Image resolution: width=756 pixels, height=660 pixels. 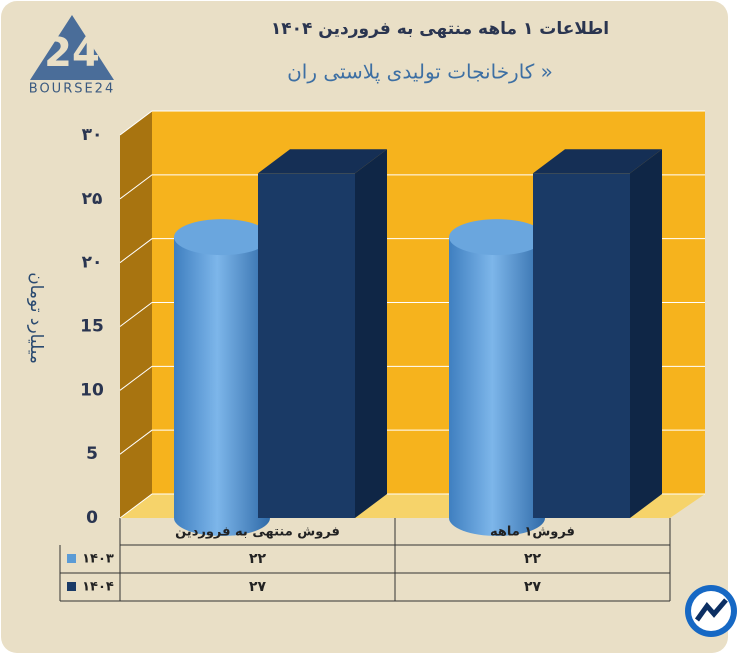 I want to click on table, so click(x=365, y=560).